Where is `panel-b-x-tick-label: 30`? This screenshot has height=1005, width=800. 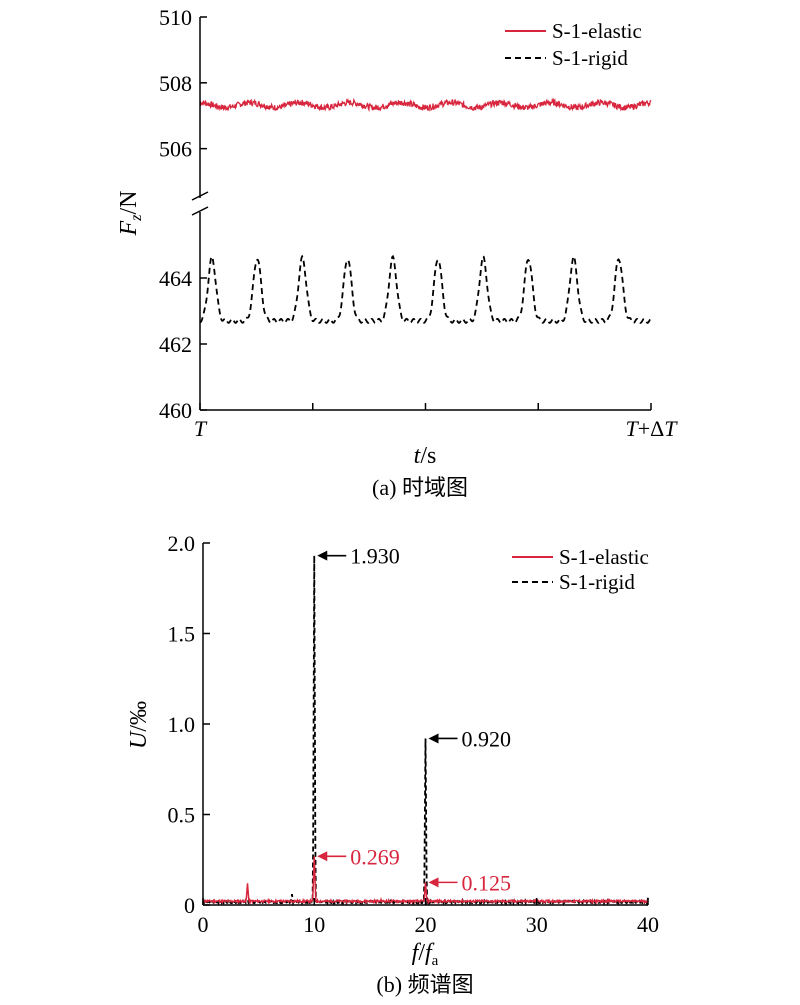
panel-b-x-tick-label: 30 is located at coordinates (537, 924).